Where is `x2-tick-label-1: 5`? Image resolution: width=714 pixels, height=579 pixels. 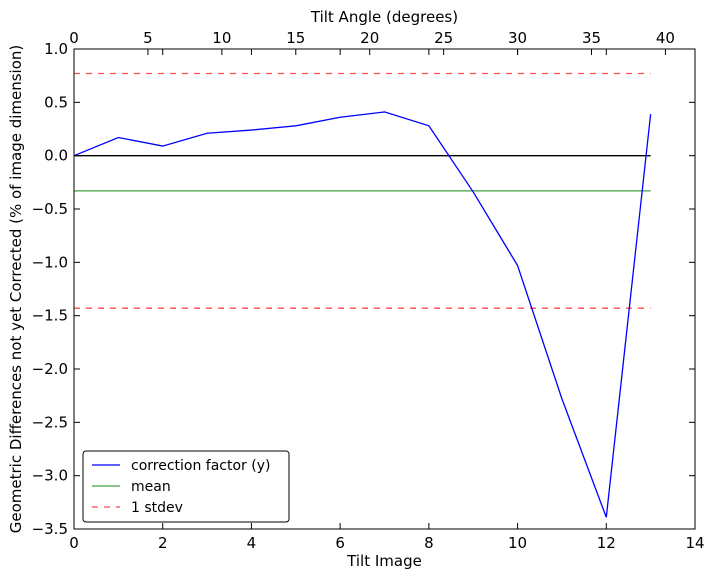 x2-tick-label-1: 5 is located at coordinates (148, 38).